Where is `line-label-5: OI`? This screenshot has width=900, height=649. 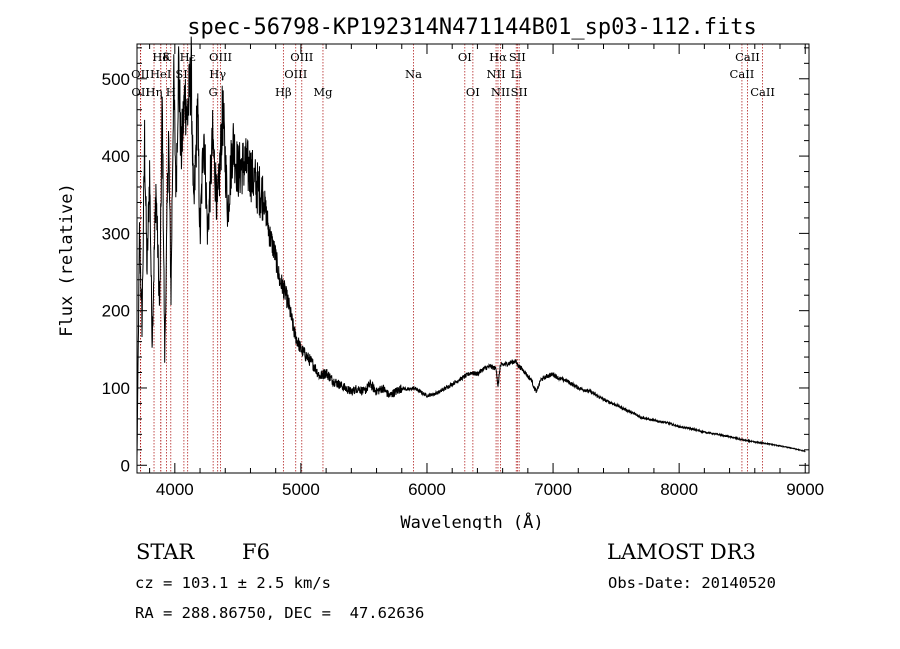 line-label-5: OI is located at coordinates (465, 57).